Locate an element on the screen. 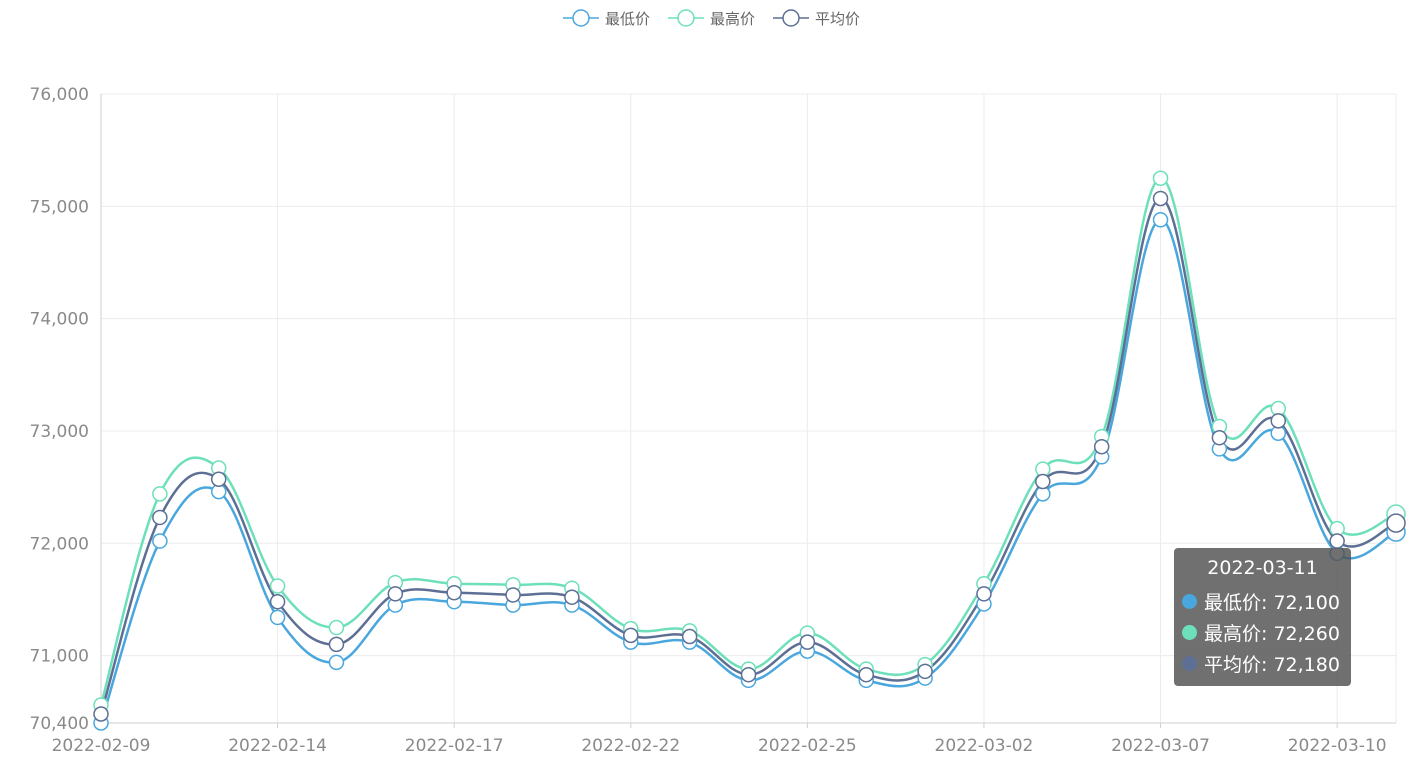  x-tick-label: 2022-02-25 is located at coordinates (807, 746).